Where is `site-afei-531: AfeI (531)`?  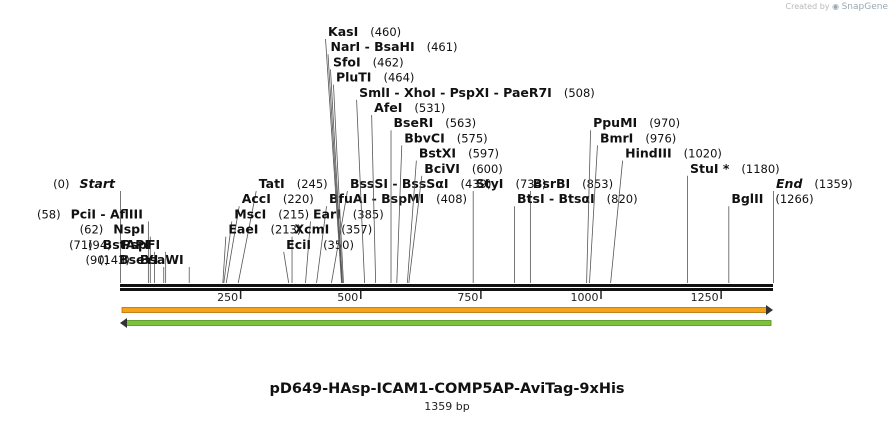
site-afei-531: AfeI (531) is located at coordinates (408, 192).